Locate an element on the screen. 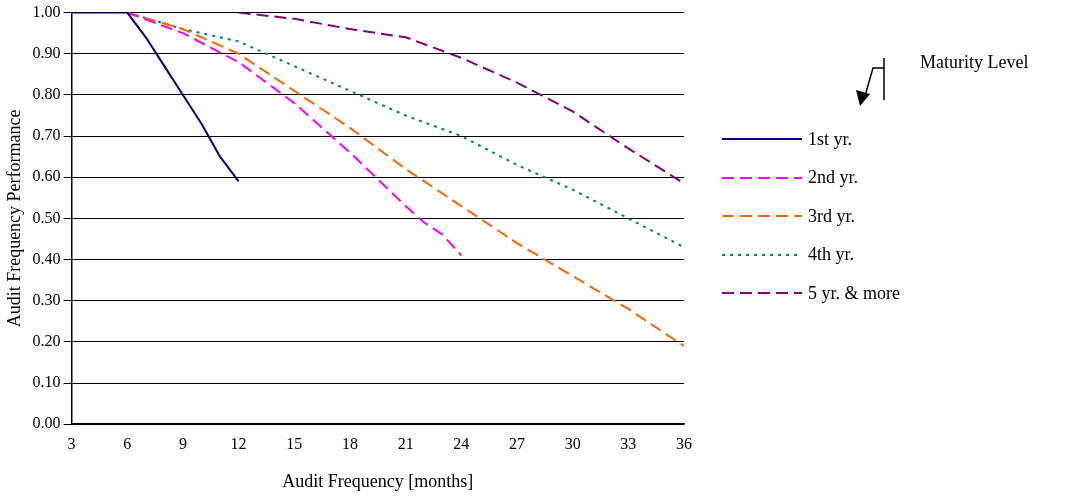  x-tick-label: 18 is located at coordinates (349, 443).